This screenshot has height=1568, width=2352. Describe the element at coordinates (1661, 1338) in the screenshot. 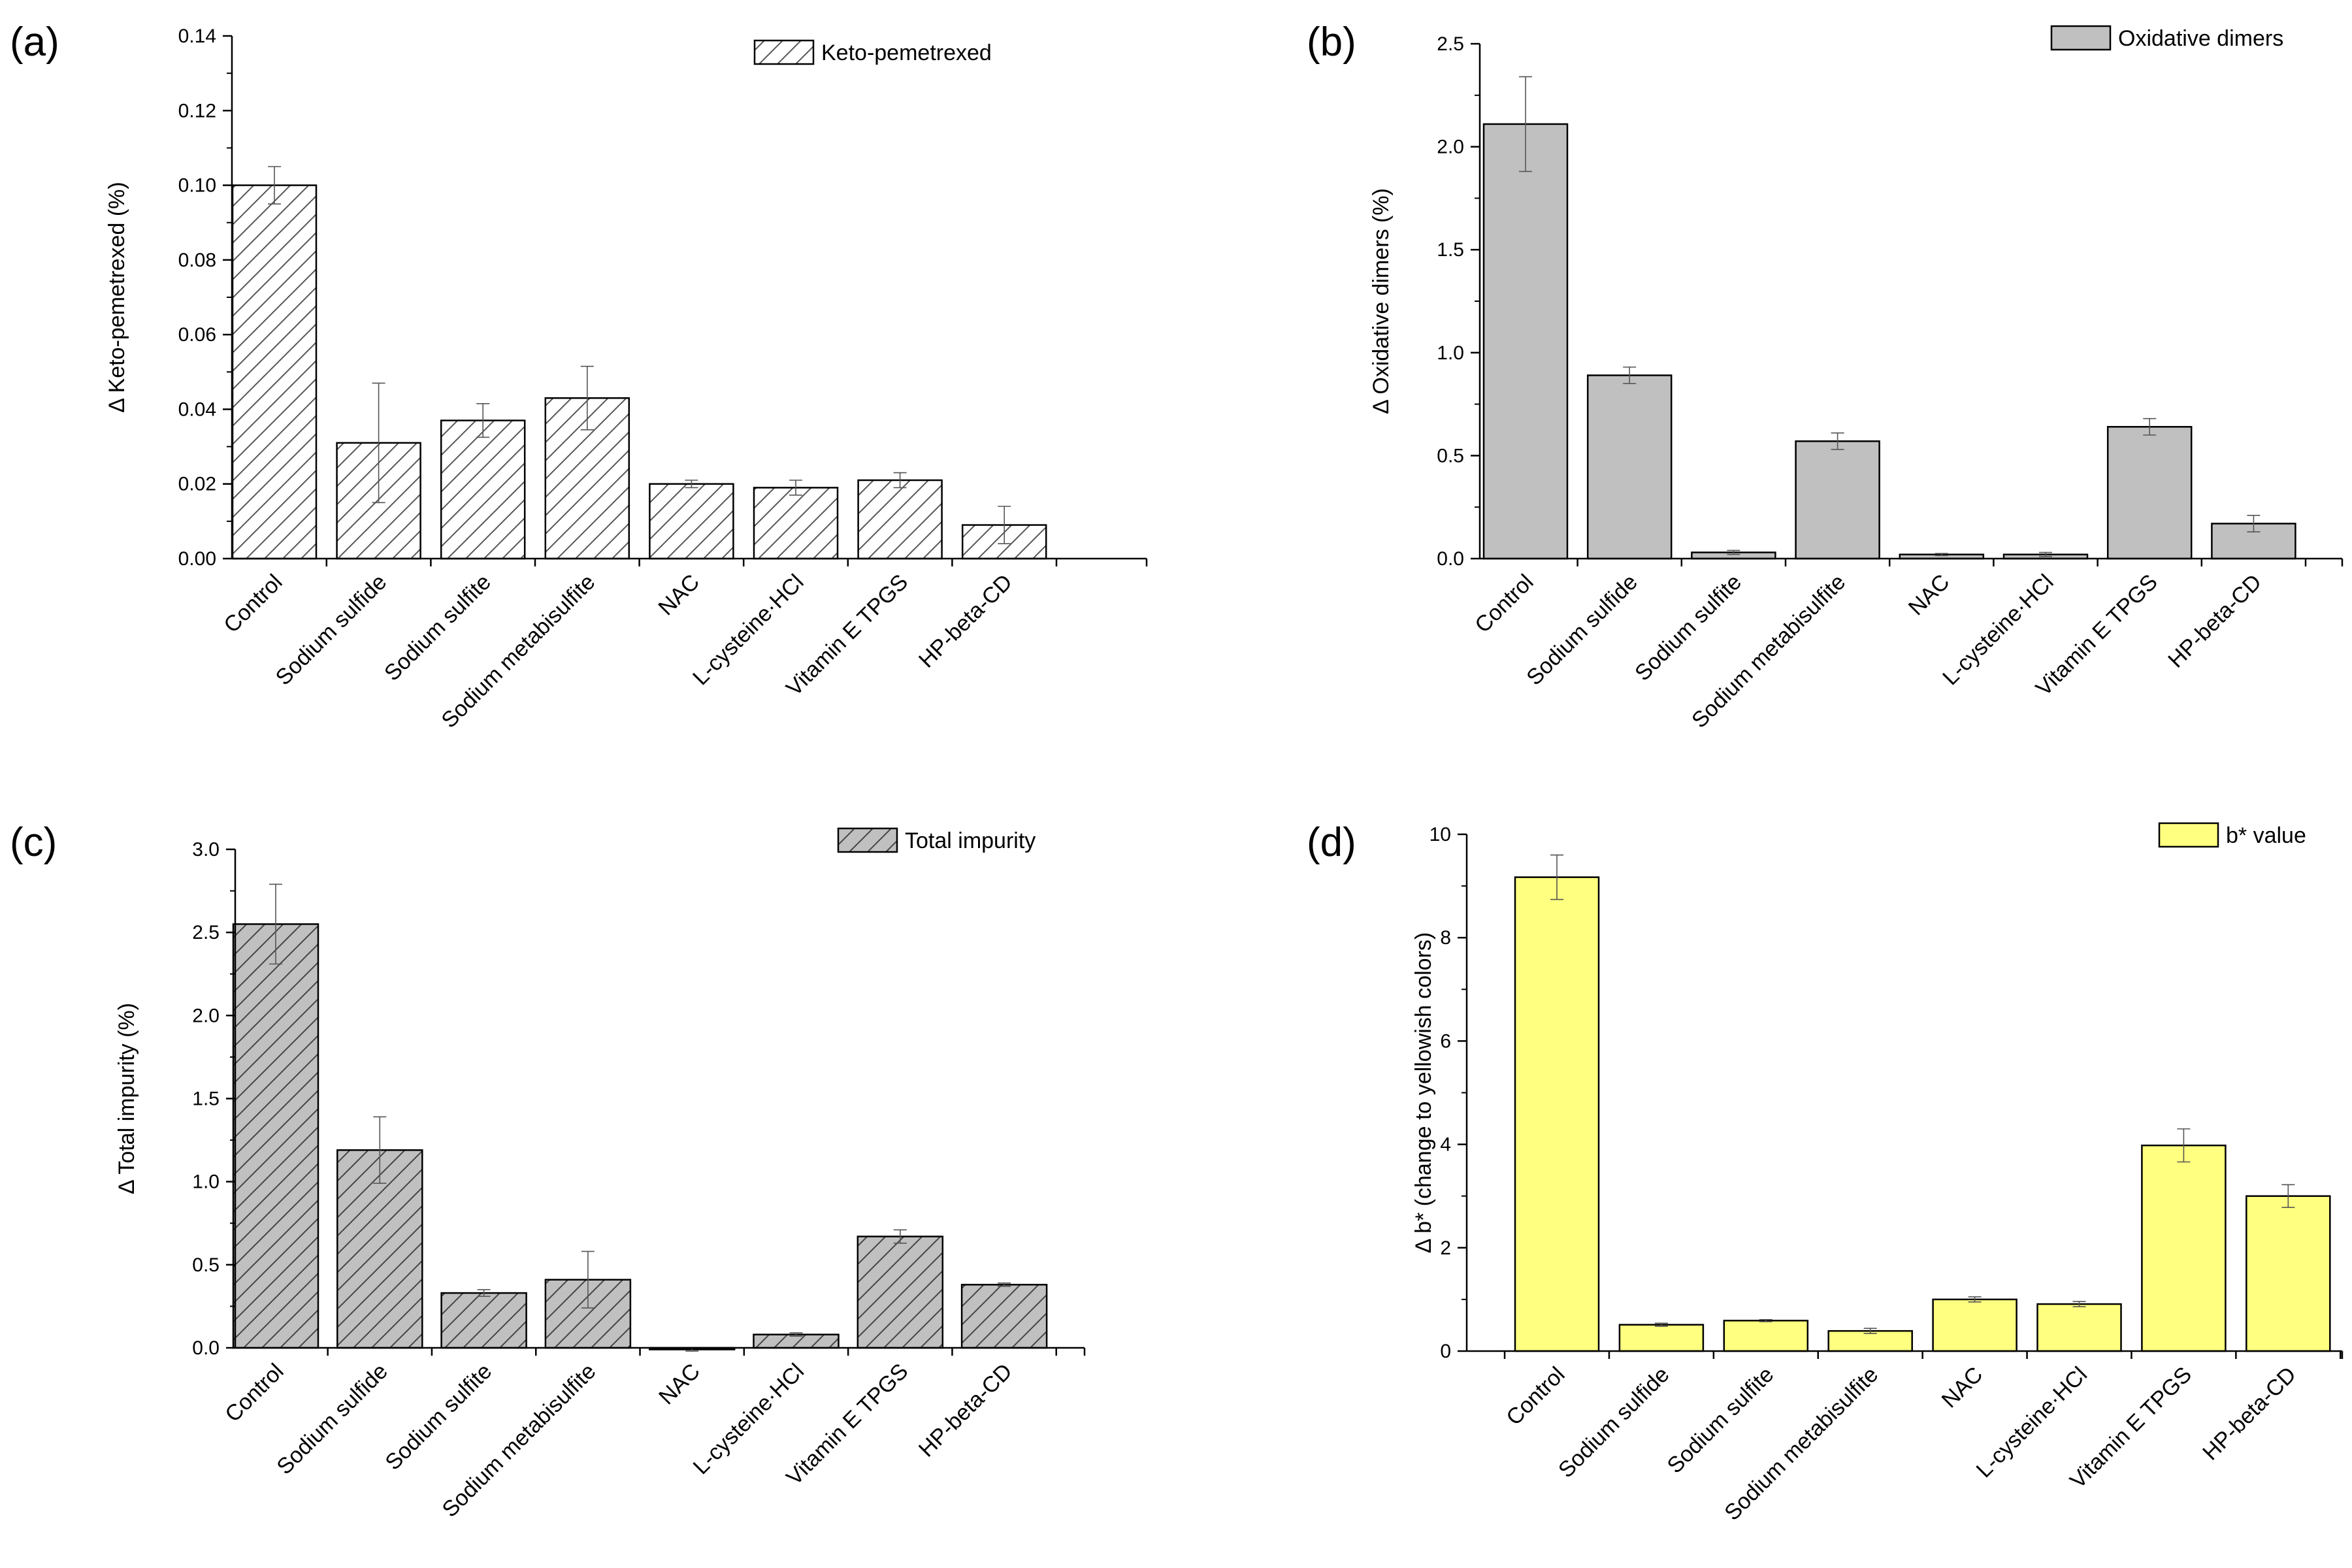

I see `bar-sodium-sulfide` at that location.